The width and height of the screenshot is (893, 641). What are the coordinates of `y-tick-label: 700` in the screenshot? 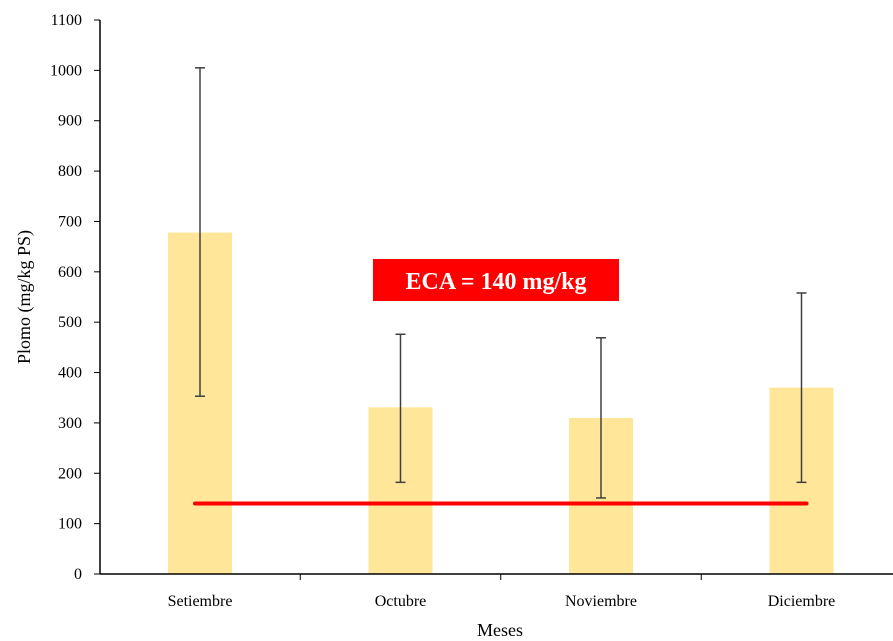 It's located at (70, 221).